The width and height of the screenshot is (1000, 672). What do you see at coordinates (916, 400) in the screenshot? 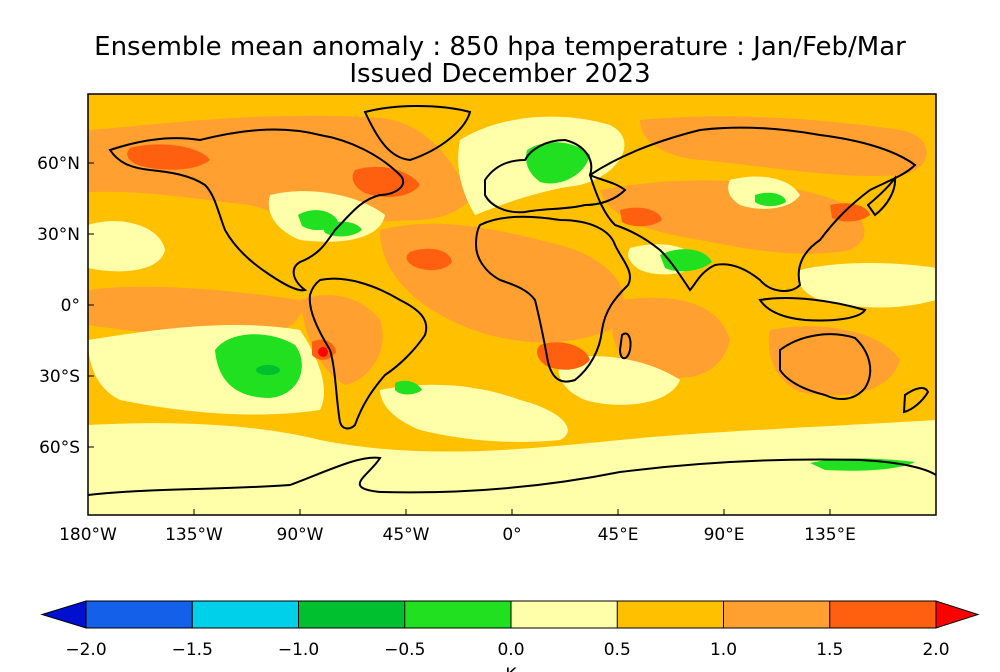
I see `new-zealand-coast` at bounding box center [916, 400].